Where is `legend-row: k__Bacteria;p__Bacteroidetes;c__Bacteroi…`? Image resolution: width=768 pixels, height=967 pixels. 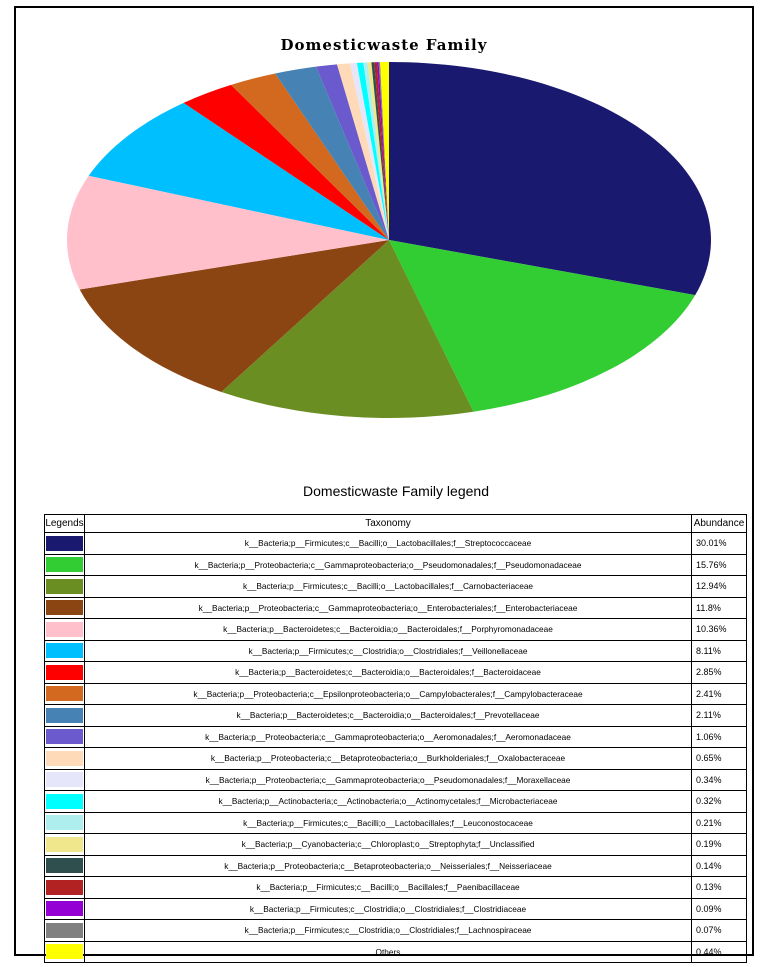
legend-row: k__Bacteria;p__Bacteroidetes;c__Bacteroi… is located at coordinates (395, 672).